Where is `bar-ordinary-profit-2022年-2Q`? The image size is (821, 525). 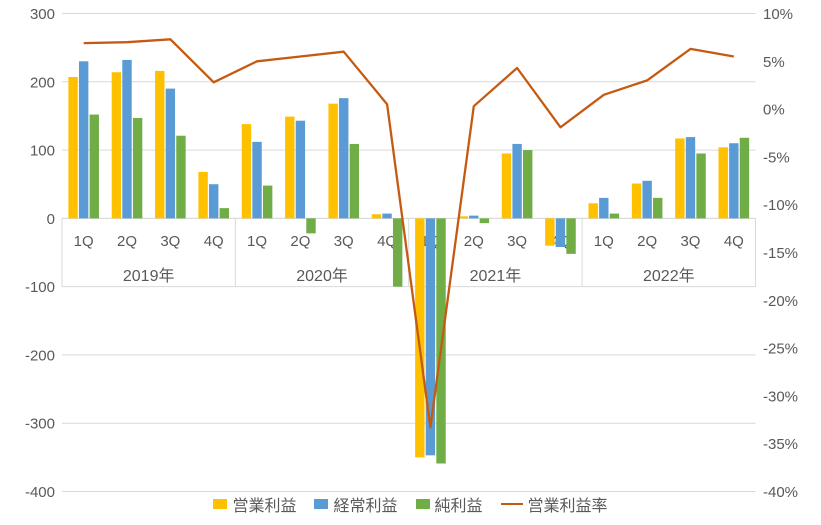
bar-ordinary-profit-2022年-2Q is located at coordinates (647, 199).